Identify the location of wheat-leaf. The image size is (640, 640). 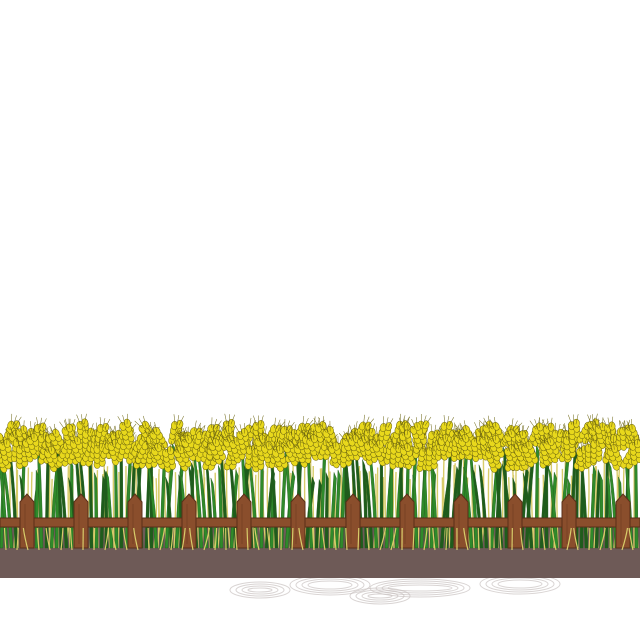
(391, 502).